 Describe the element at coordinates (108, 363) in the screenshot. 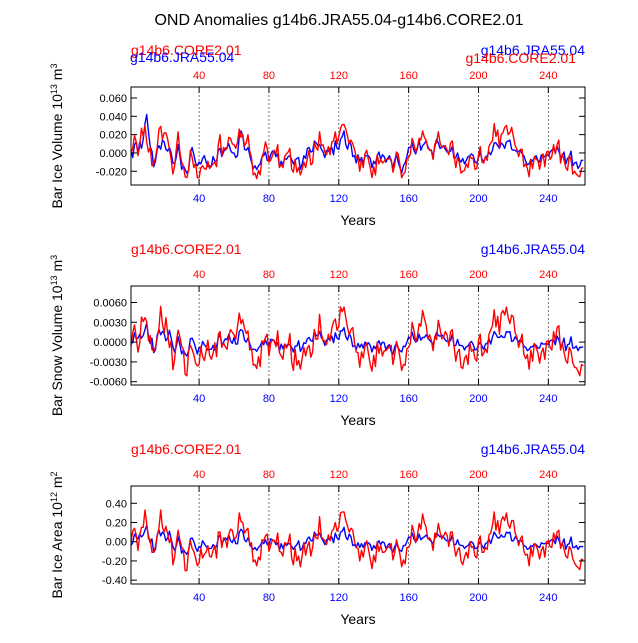

I see `y-tick-label: -0.0030` at that location.